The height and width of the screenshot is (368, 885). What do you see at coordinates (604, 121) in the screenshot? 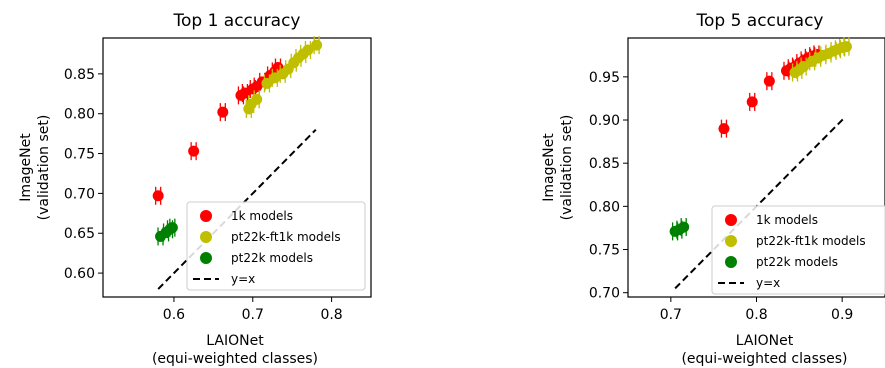
I see `y-tick-label: 0.90` at bounding box center [604, 121].